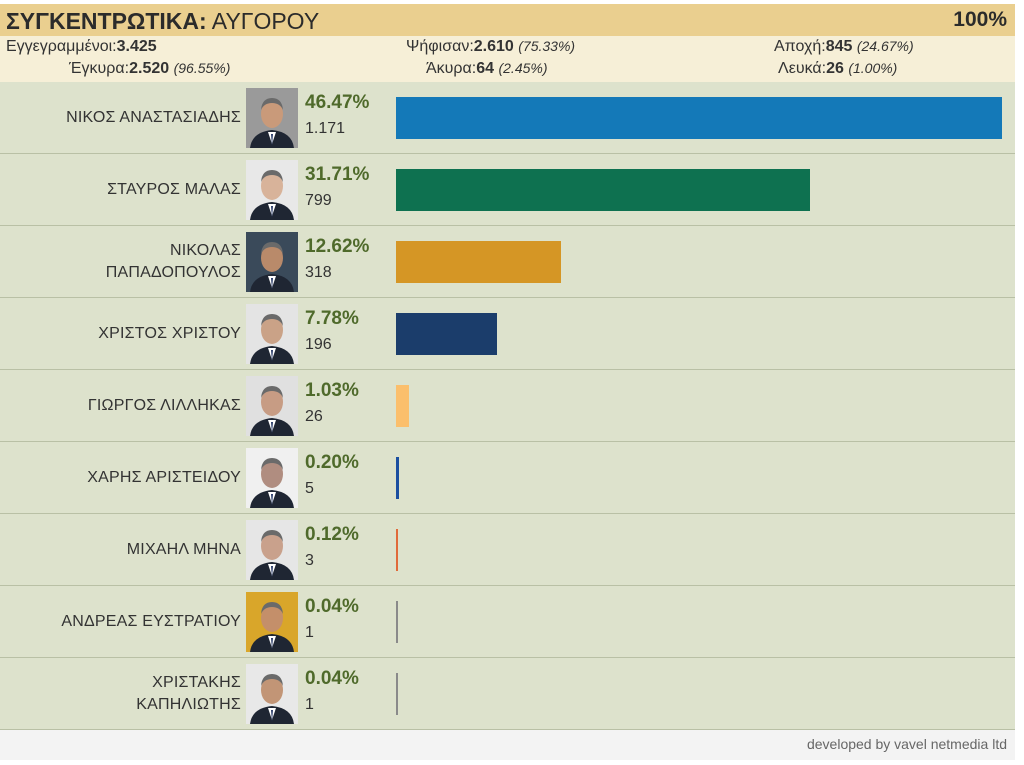 This screenshot has height=765, width=1024. Describe the element at coordinates (337, 174) in the screenshot. I see `candidate-percent: 31.71%` at that location.